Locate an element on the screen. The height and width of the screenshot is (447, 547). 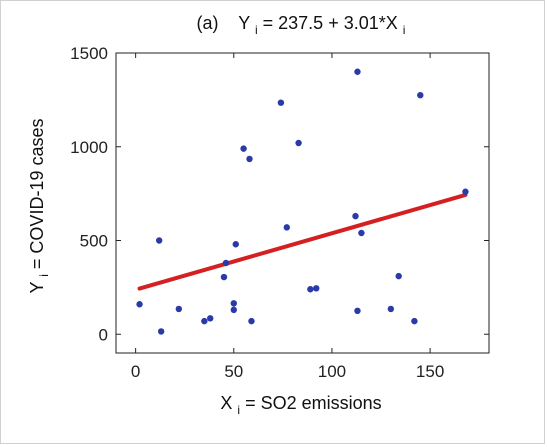
ylabel-var: Y is located at coordinates (37, 287).